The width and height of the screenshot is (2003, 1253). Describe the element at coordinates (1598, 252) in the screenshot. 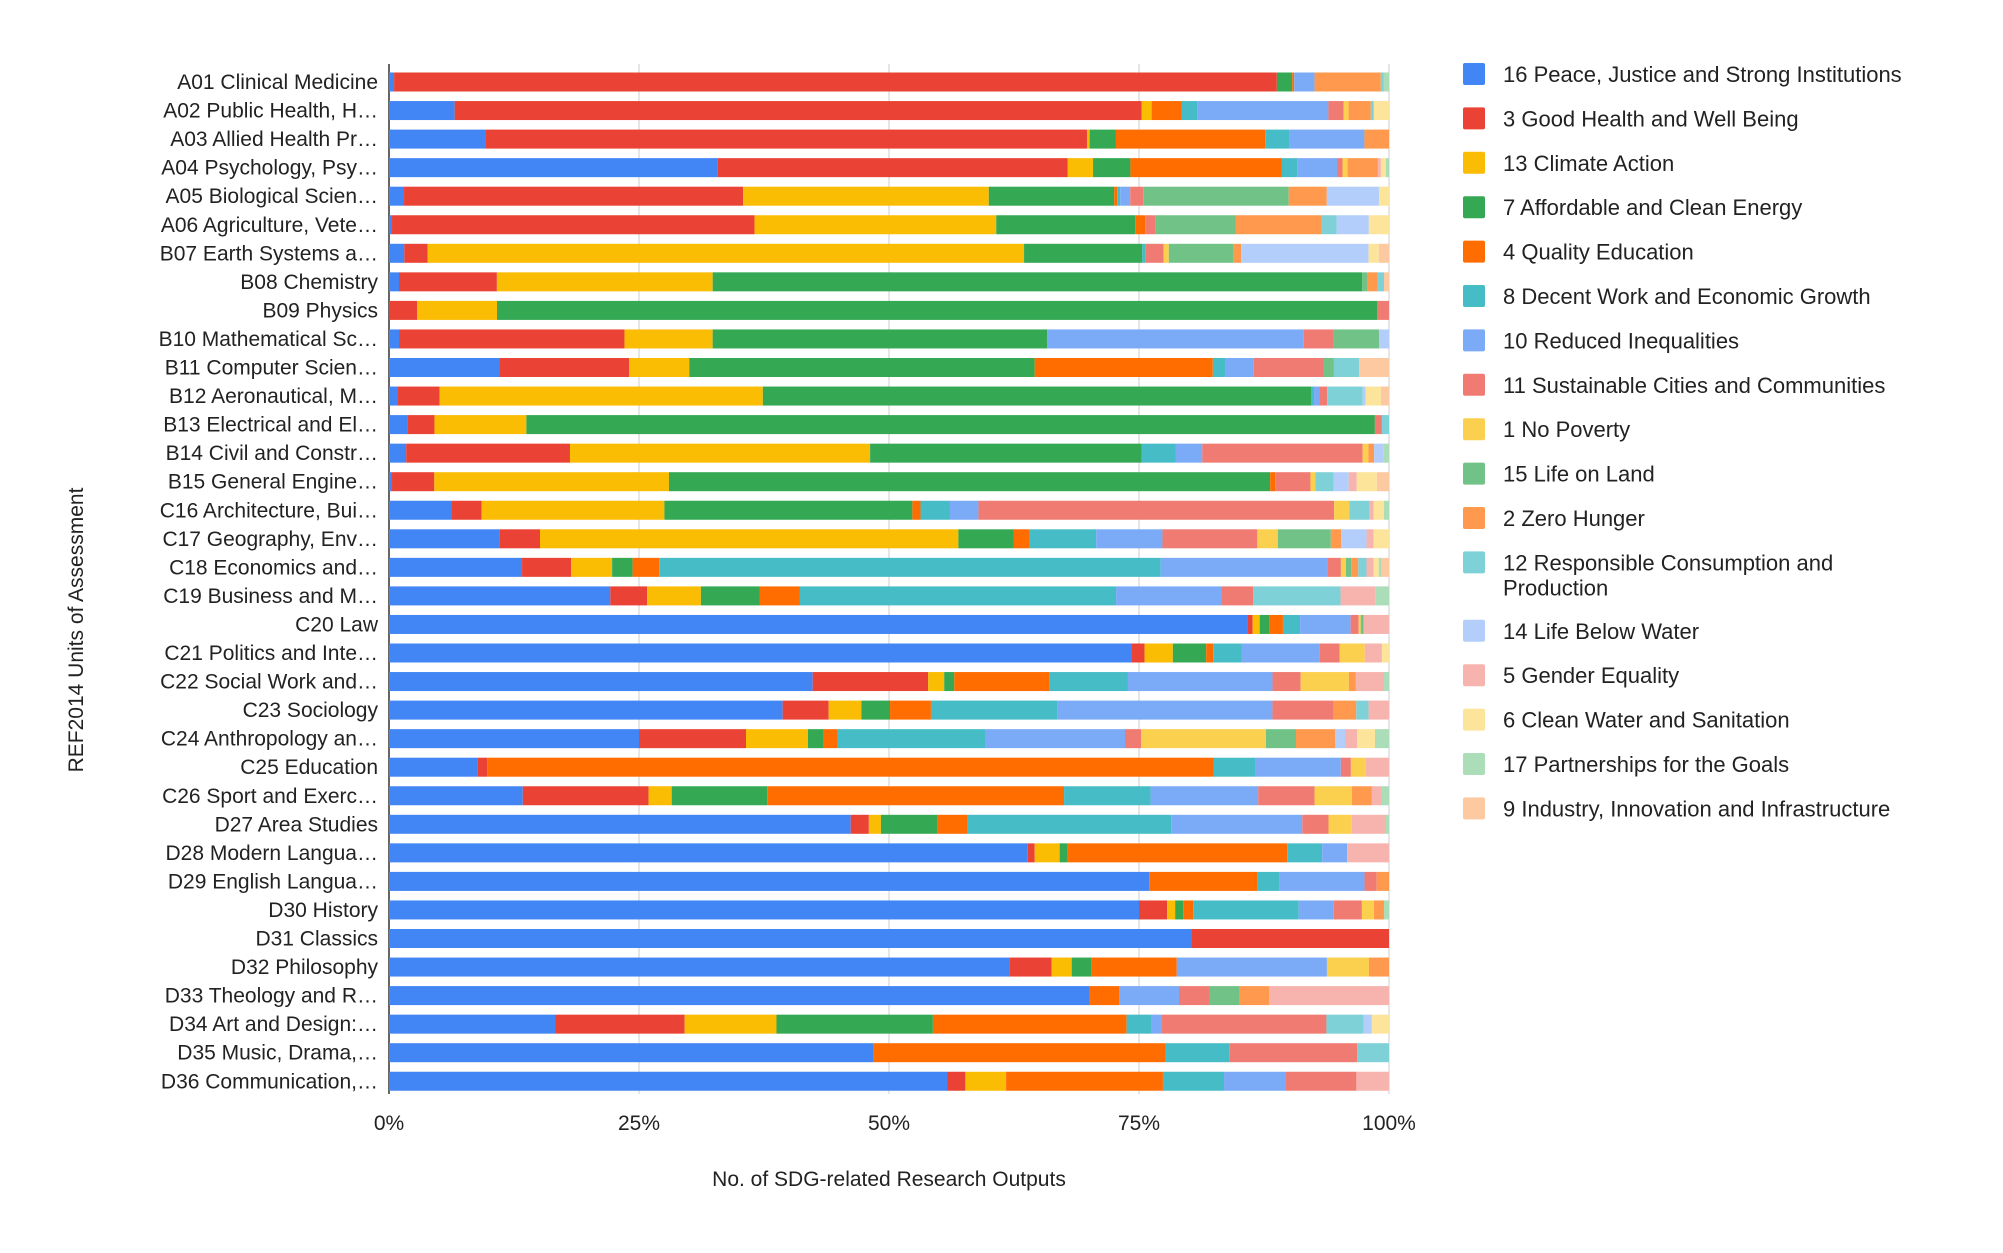

I see `legend-label: 4 Quality Education` at that location.